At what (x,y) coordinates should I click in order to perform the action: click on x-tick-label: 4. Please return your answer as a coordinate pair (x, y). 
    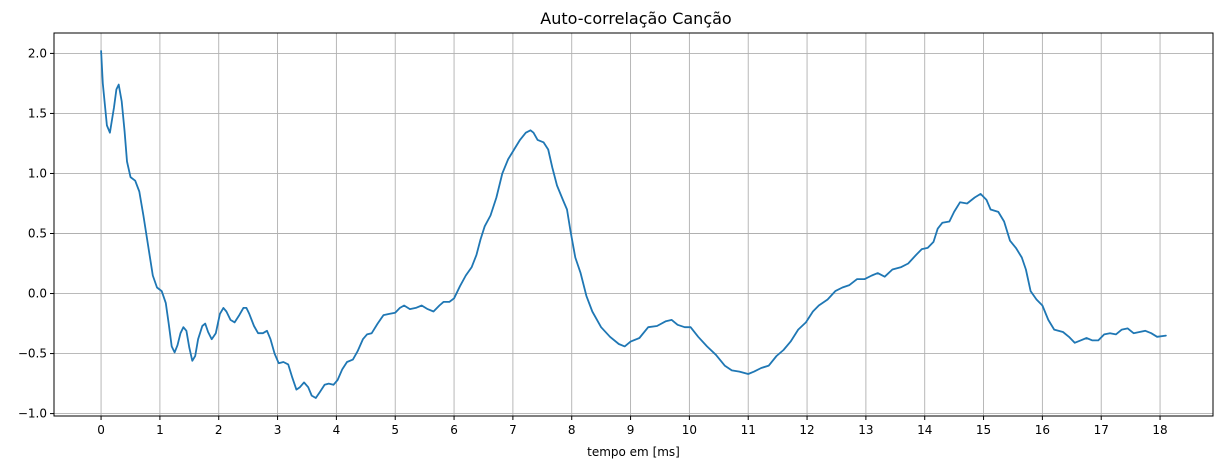
    Looking at the image, I should click on (337, 430).